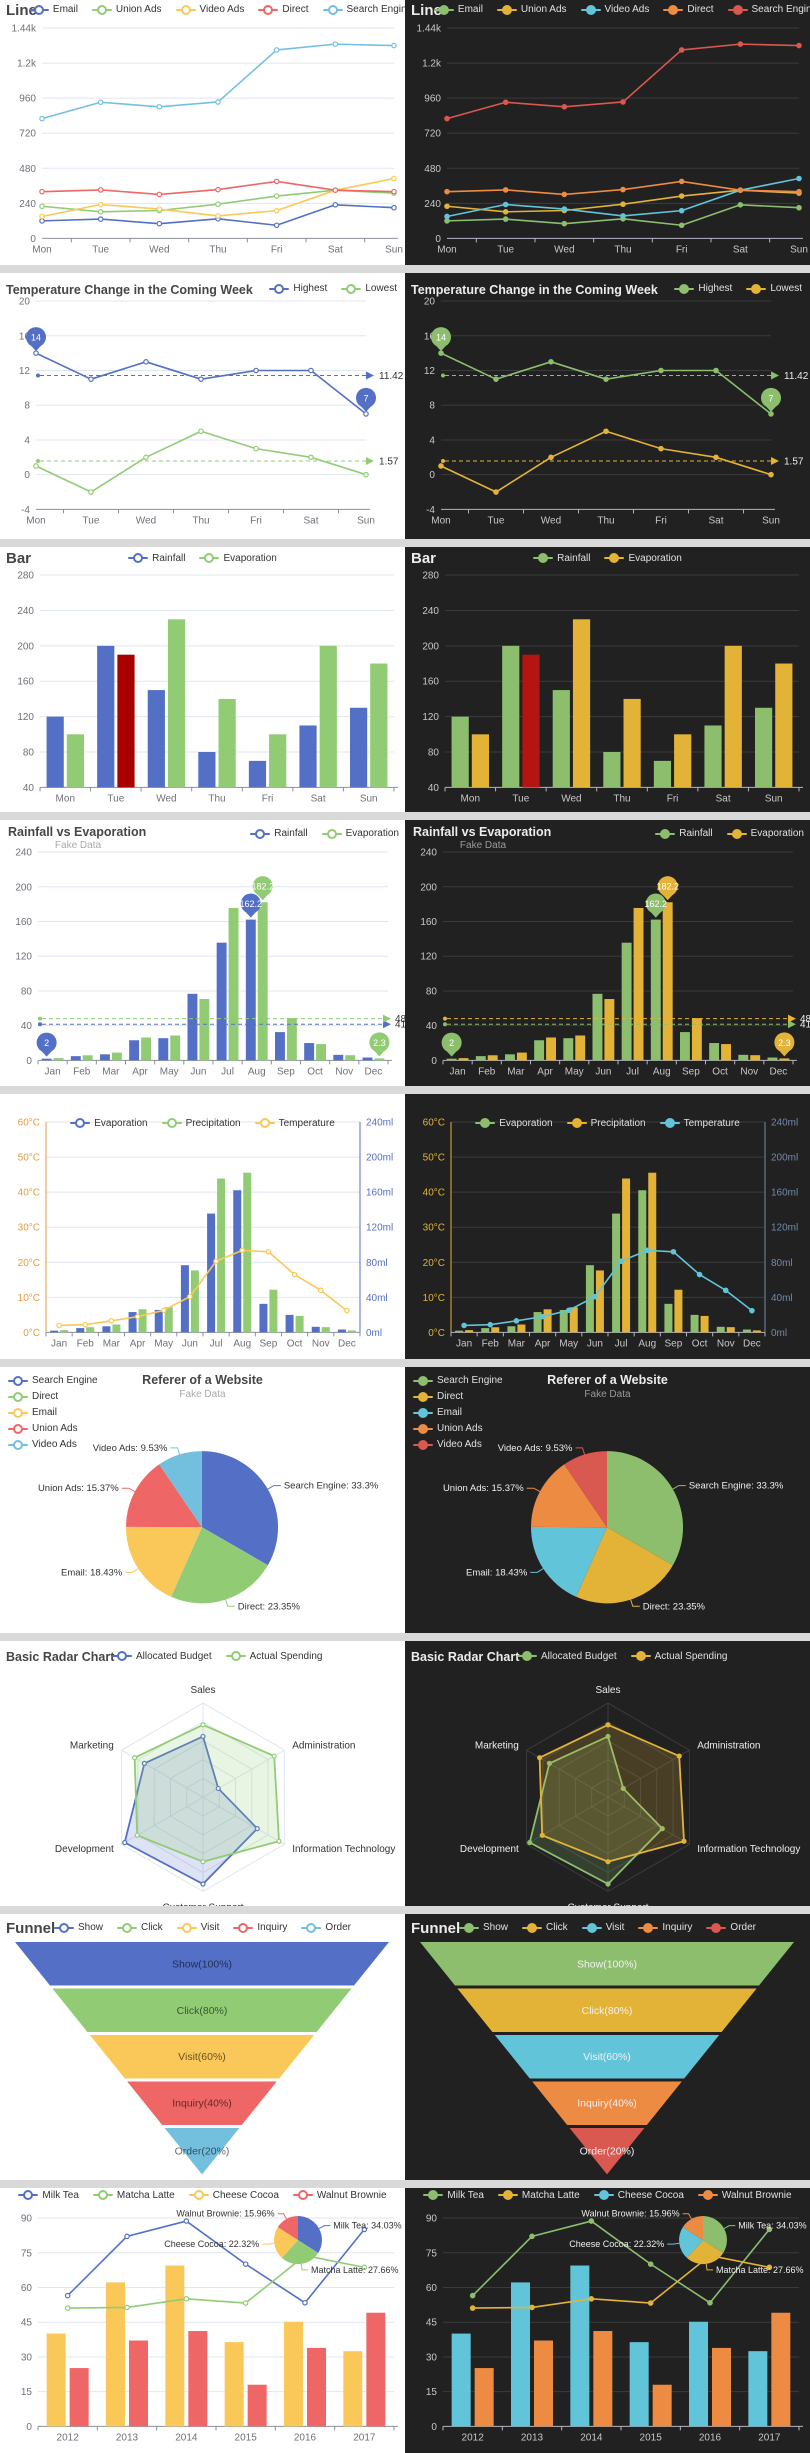  What do you see at coordinates (326, 1927) in the screenshot?
I see `legend-item-order: Order` at bounding box center [326, 1927].